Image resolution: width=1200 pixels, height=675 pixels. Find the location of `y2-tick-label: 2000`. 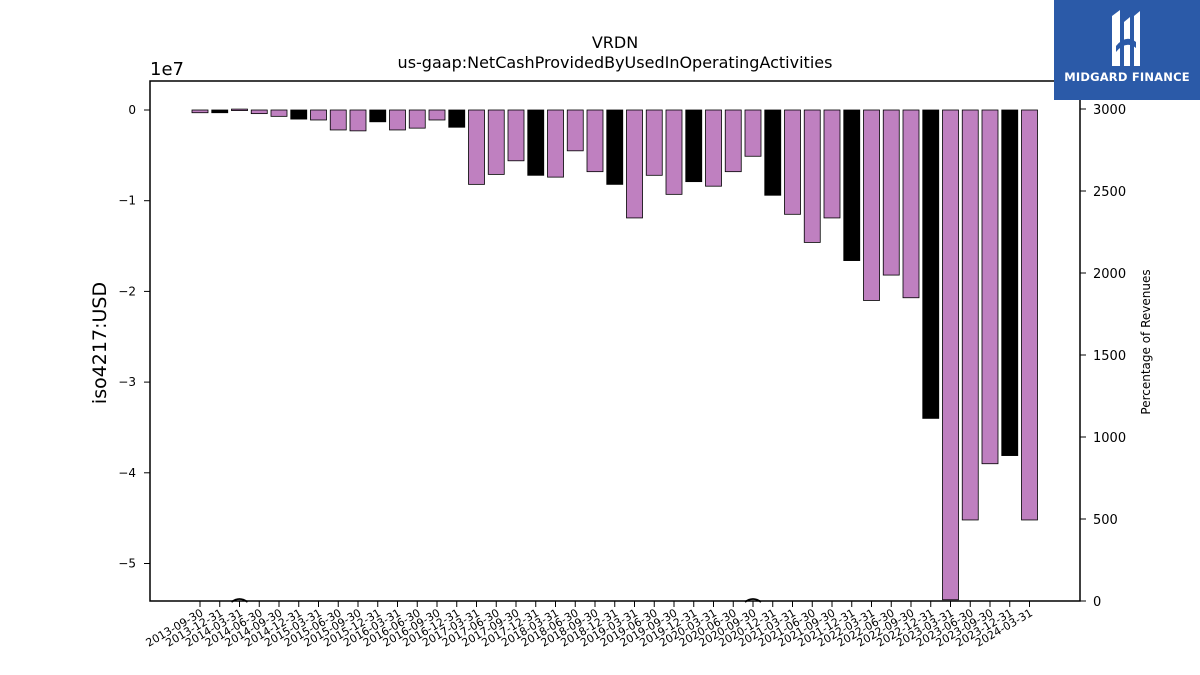

y2-tick-label: 2000 is located at coordinates (1109, 274).